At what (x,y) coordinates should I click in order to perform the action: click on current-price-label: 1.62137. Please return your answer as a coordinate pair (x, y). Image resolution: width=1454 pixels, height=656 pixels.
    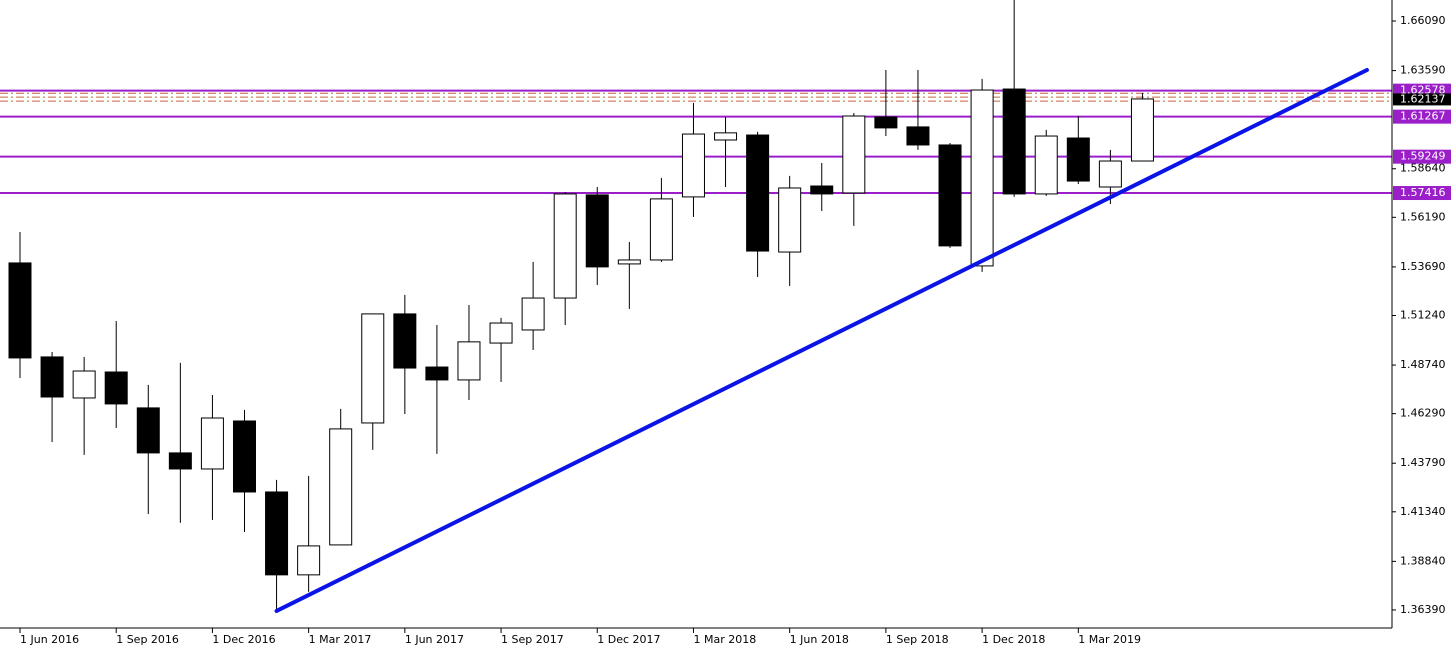
    Looking at the image, I should click on (1423, 98).